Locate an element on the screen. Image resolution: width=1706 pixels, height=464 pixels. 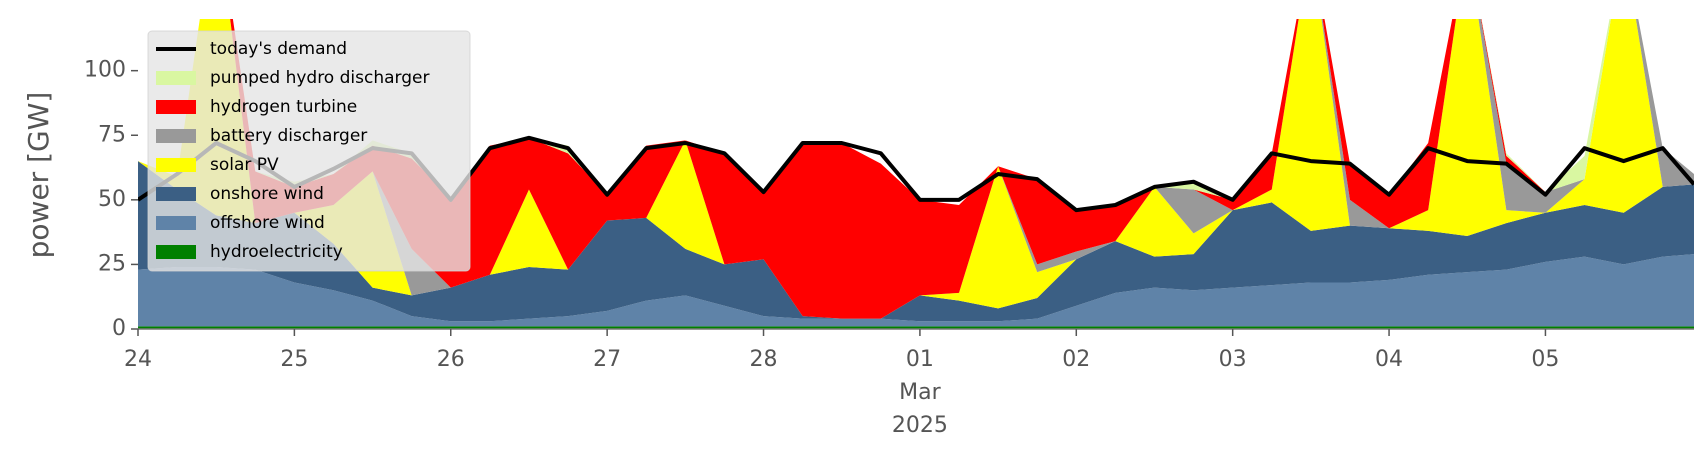
legend-label: pumped hydro discharger is located at coordinates (319, 78).